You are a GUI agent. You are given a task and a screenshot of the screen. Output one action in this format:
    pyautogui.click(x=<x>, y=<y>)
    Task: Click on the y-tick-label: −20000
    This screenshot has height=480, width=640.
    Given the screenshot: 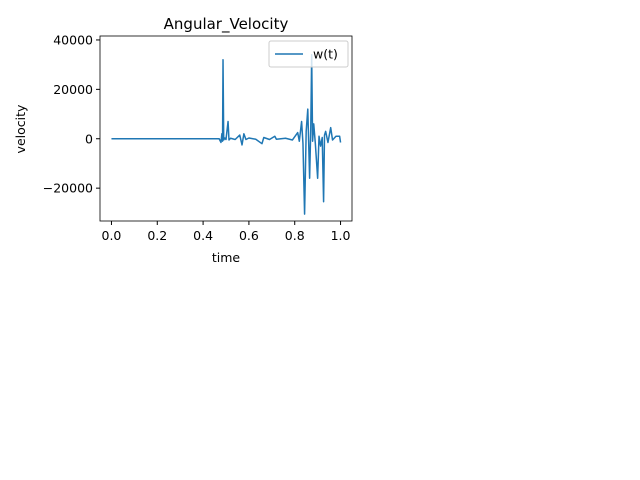 What is the action you would take?
    pyautogui.click(x=68, y=188)
    